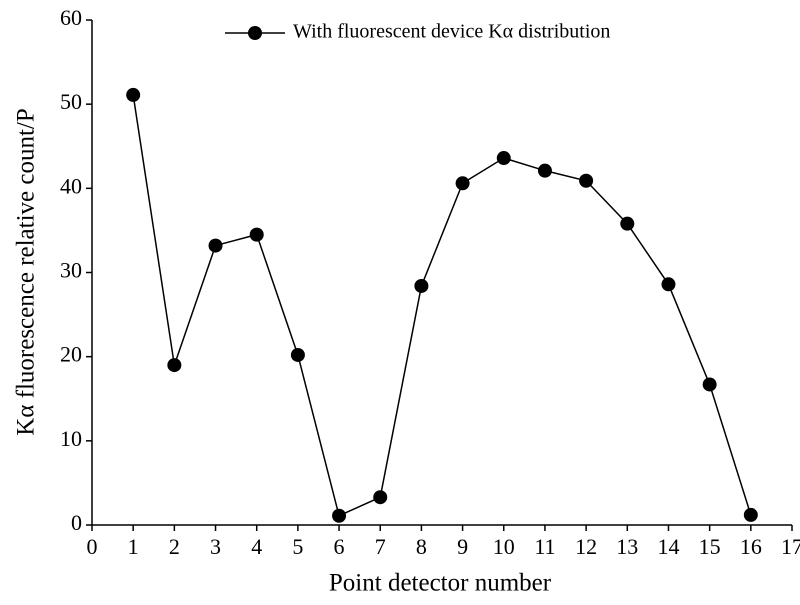  Describe the element at coordinates (421, 546) in the screenshot. I see `x-tick-label: 8` at that location.